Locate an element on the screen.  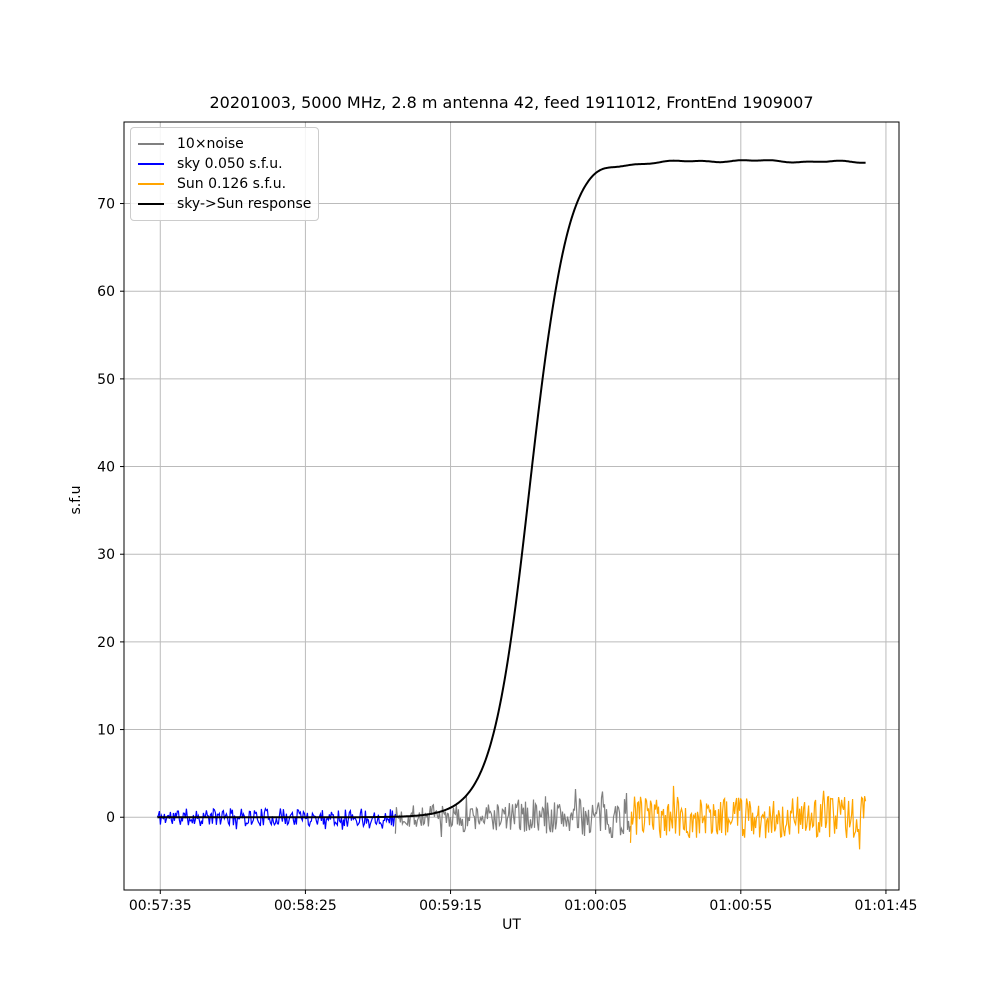
y-tick-label: 70 is located at coordinates (106, 205).